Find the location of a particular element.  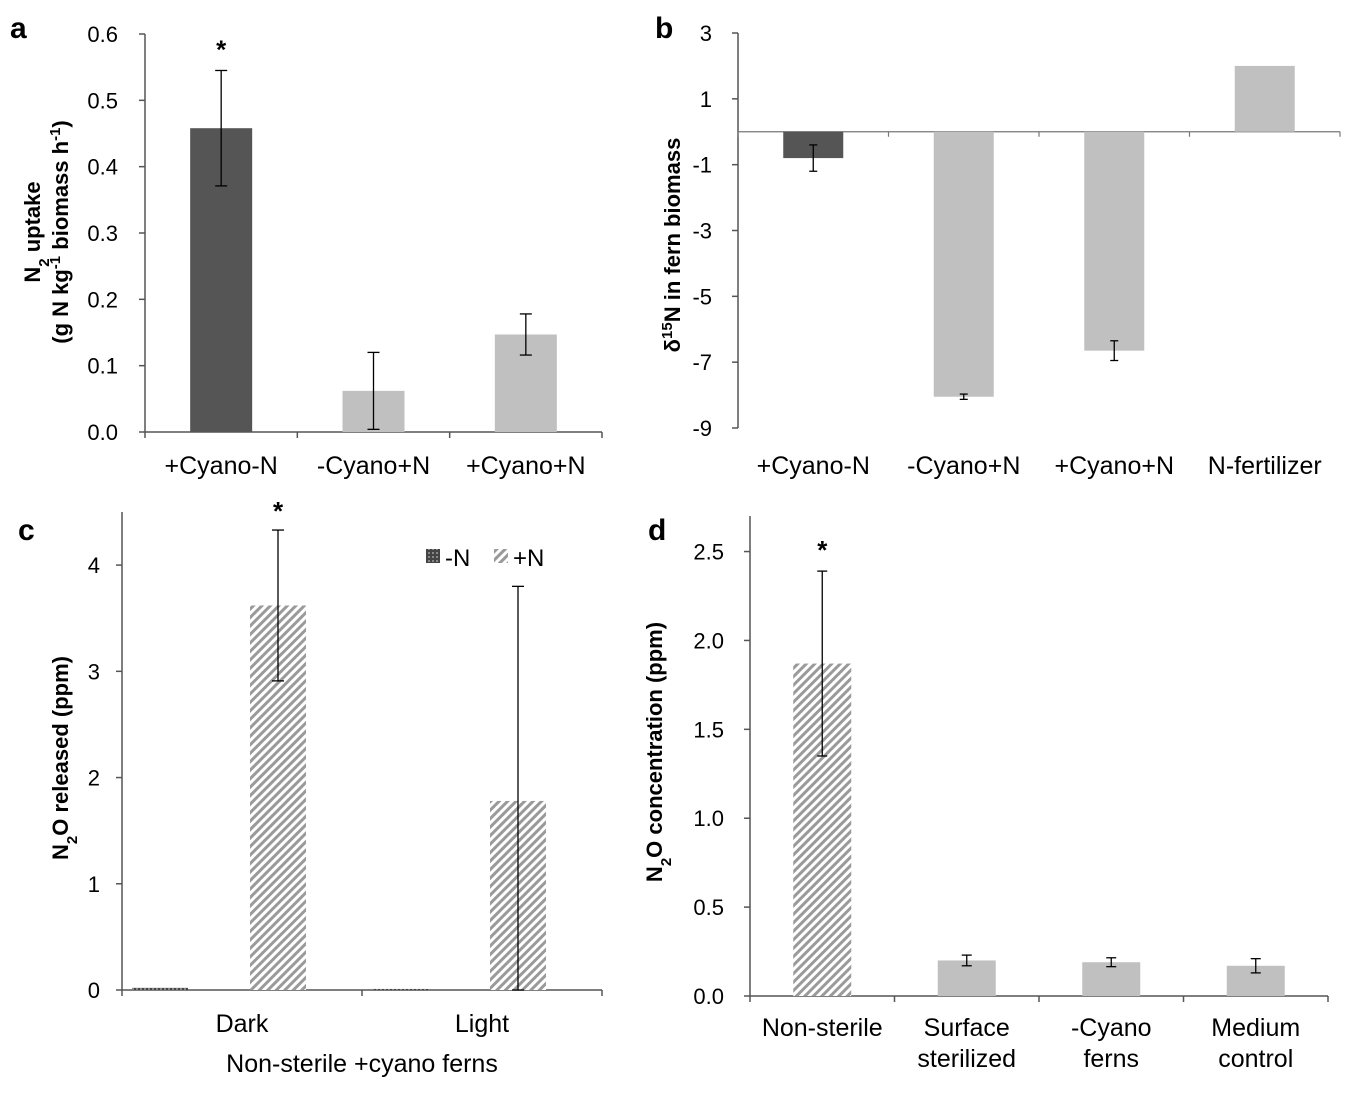

c-y-tick-label: 1 is located at coordinates (94, 884).